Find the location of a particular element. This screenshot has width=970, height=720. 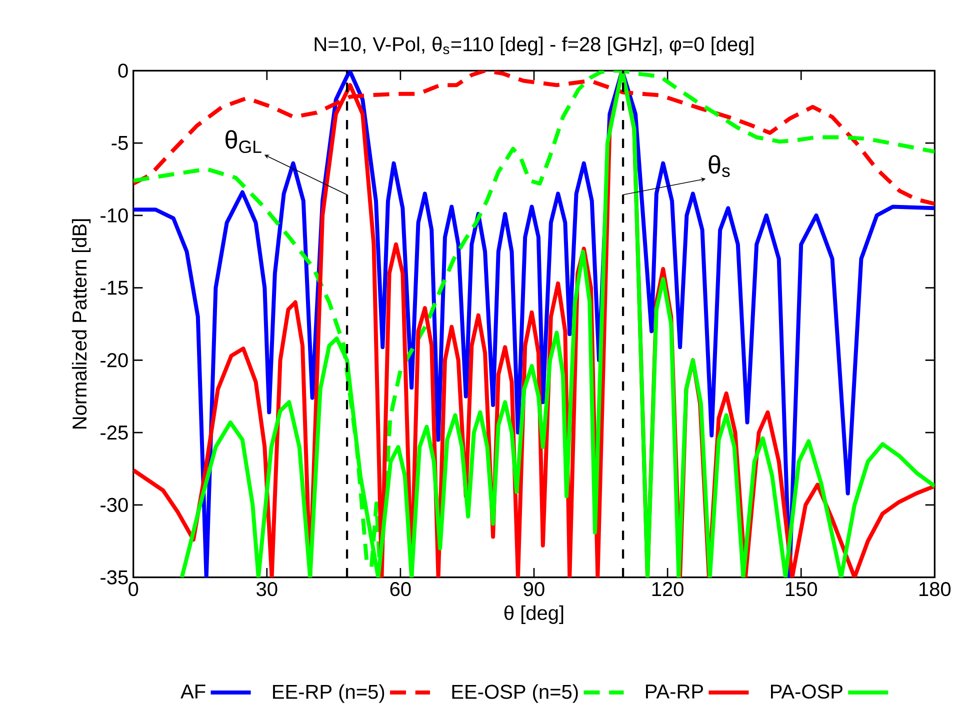

y-tick-label: -35 is located at coordinates (114, 577).